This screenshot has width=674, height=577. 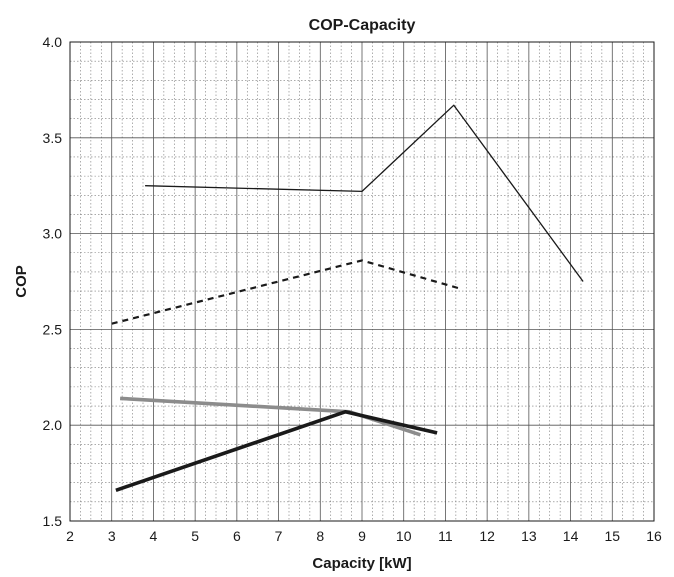 What do you see at coordinates (112, 536) in the screenshot?
I see `x-tick-label: 3` at bounding box center [112, 536].